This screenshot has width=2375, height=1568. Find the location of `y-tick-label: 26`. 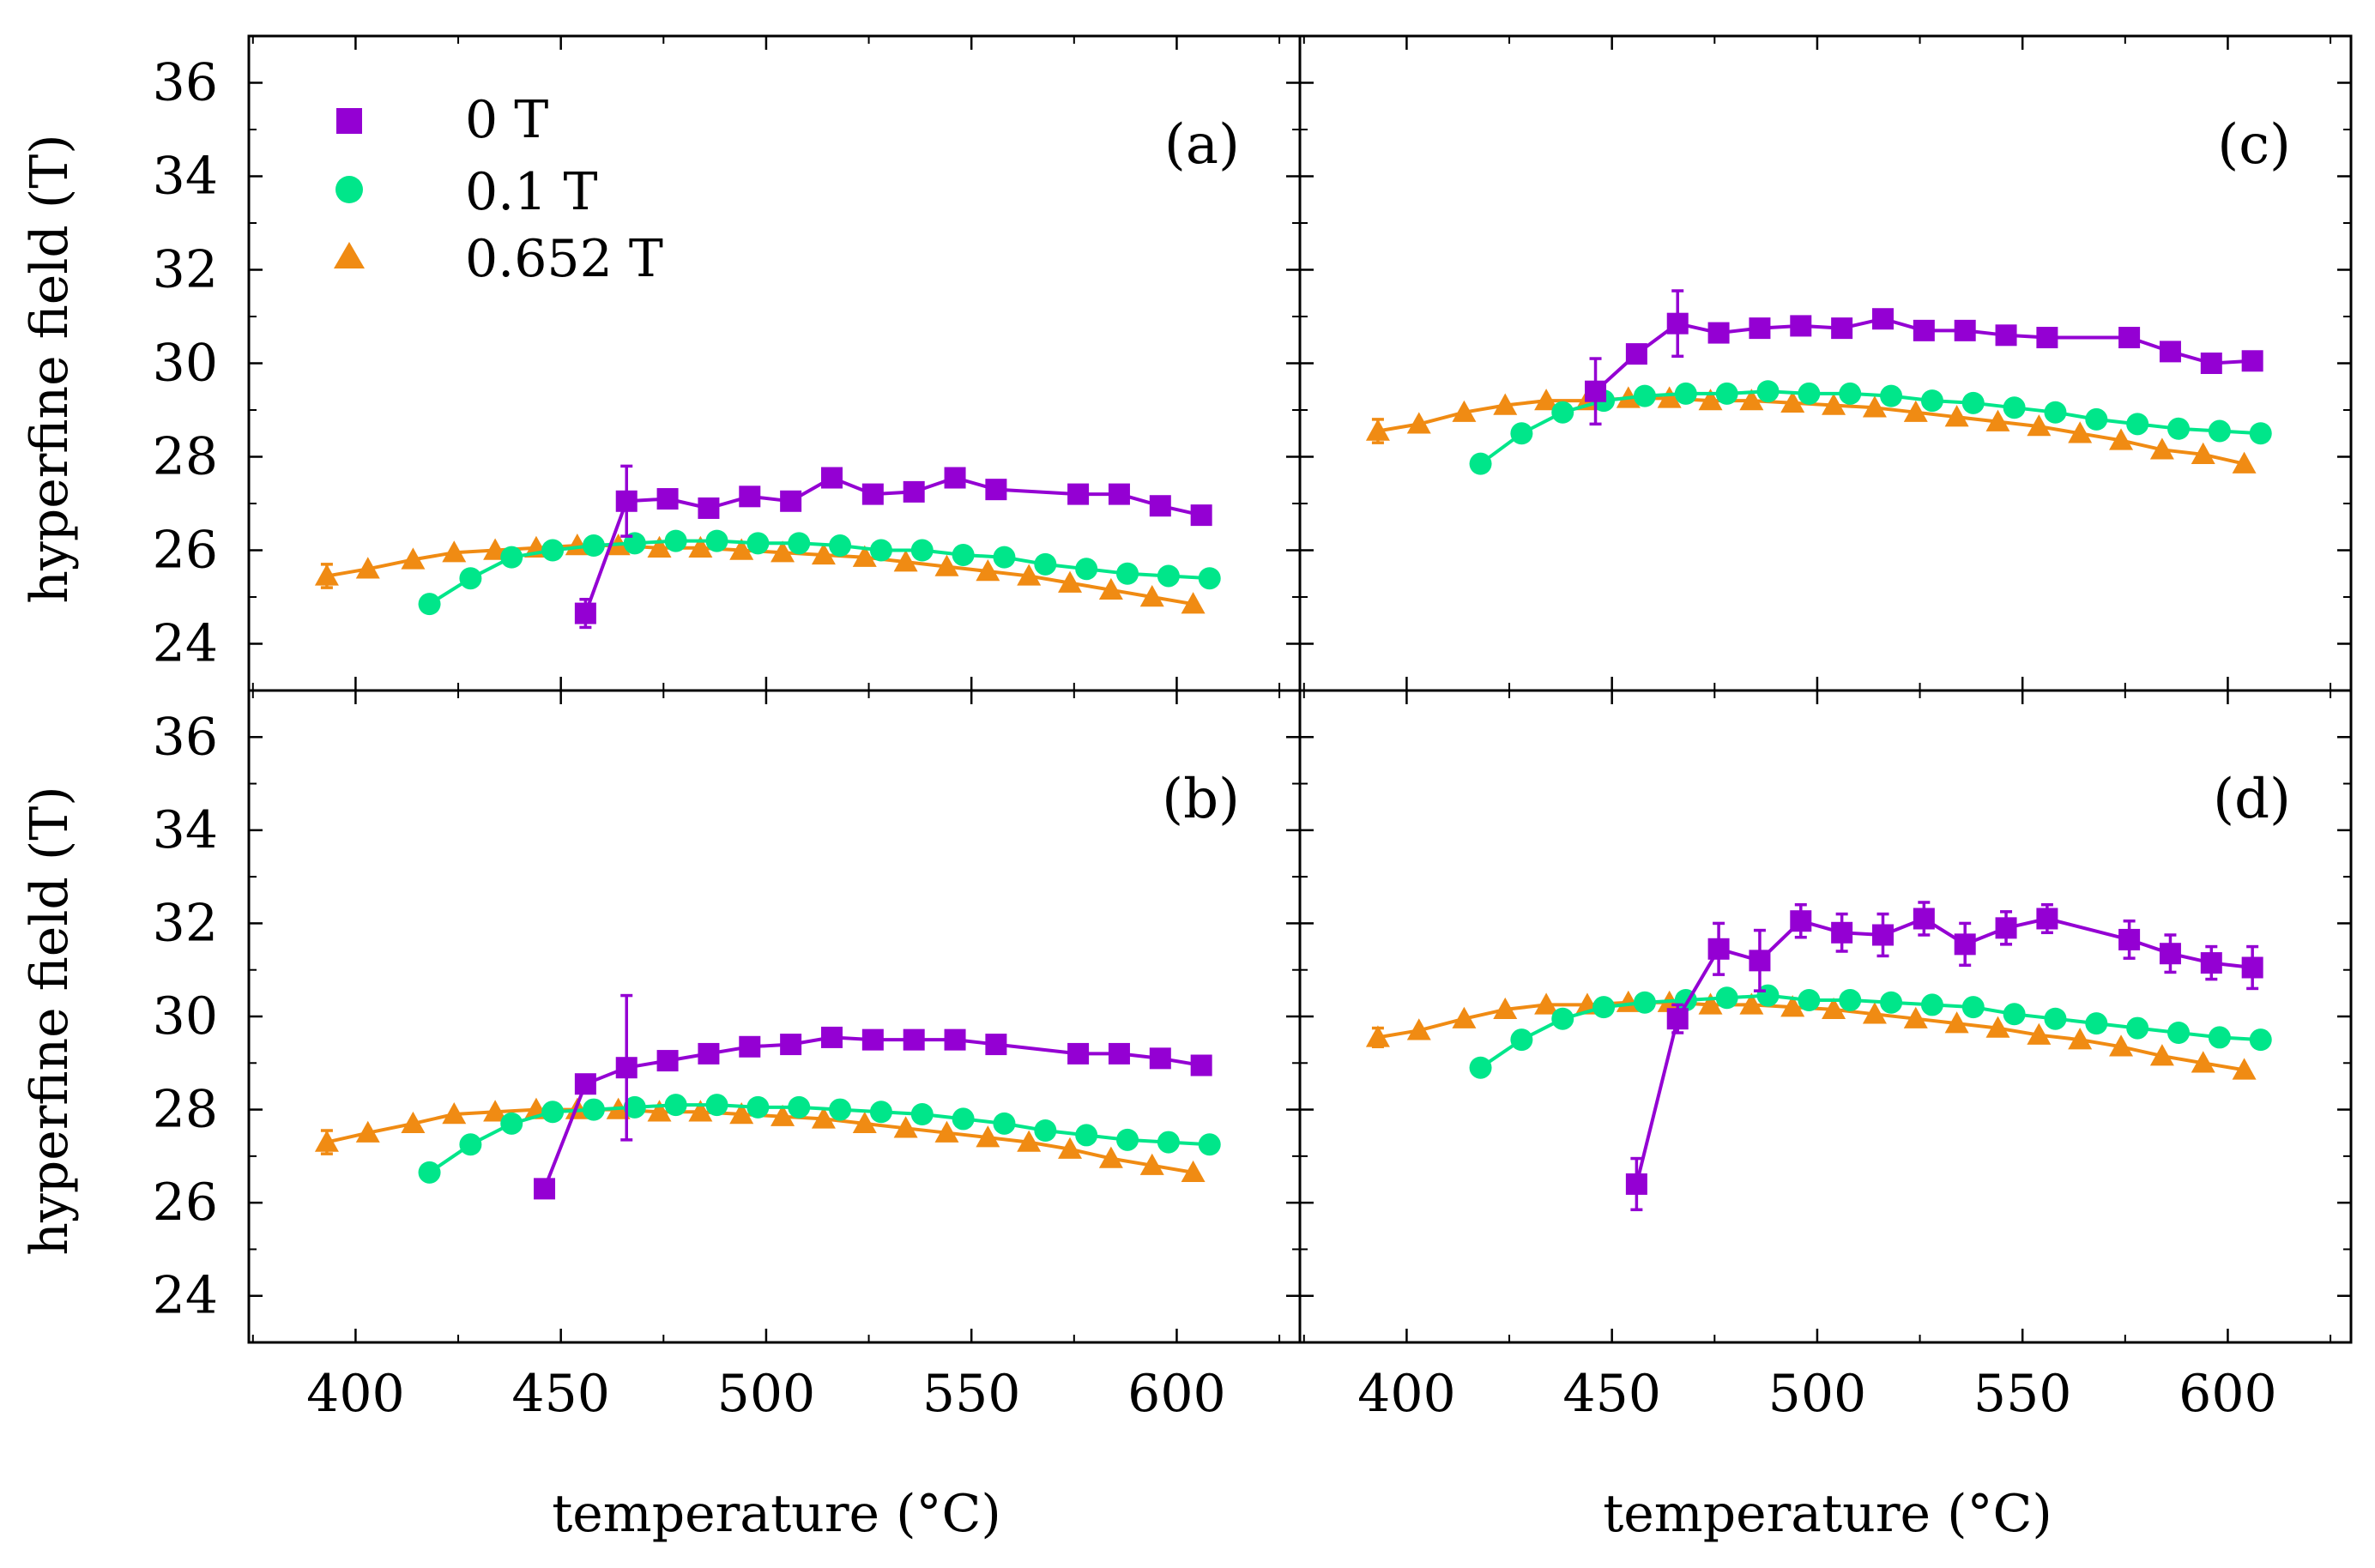

y-tick-label: 26 is located at coordinates (185, 551).